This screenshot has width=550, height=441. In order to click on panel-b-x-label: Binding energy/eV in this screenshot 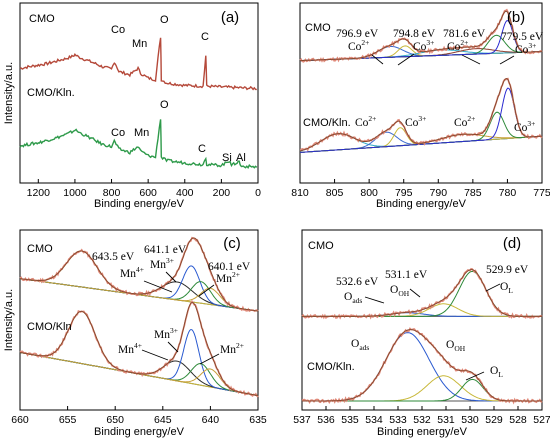, I will do `click(421, 204)`.